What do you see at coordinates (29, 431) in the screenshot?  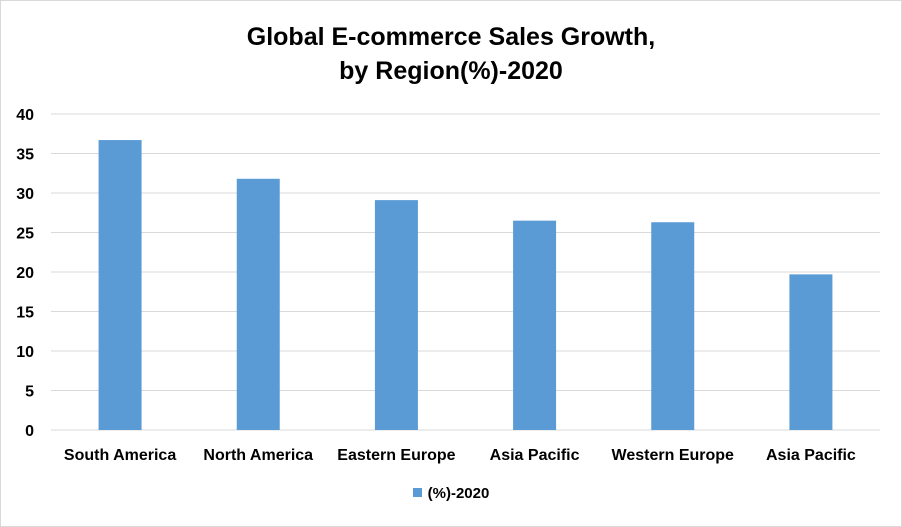 I see `y-tick-label: 0` at bounding box center [29, 431].